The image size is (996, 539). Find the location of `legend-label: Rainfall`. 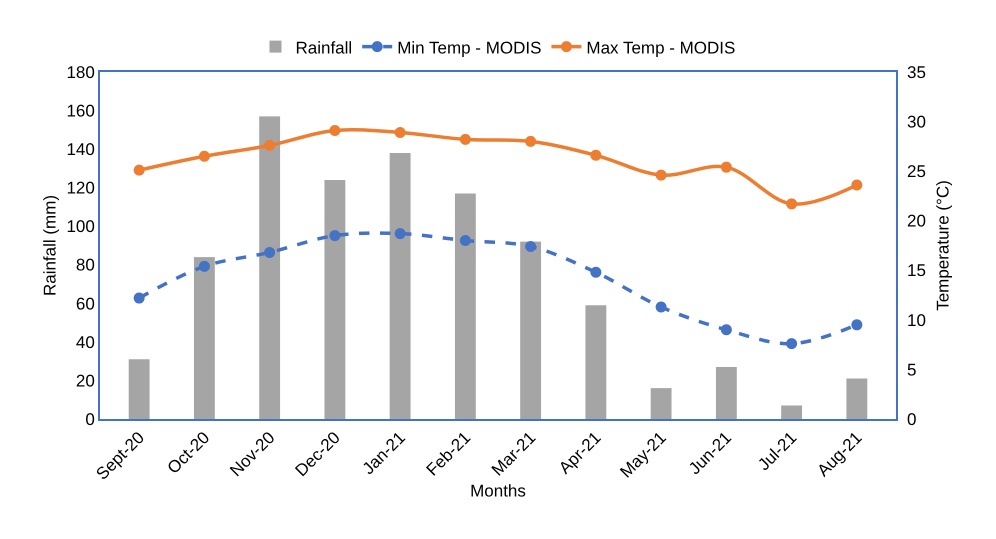

legend-label: Rainfall is located at coordinates (324, 48).